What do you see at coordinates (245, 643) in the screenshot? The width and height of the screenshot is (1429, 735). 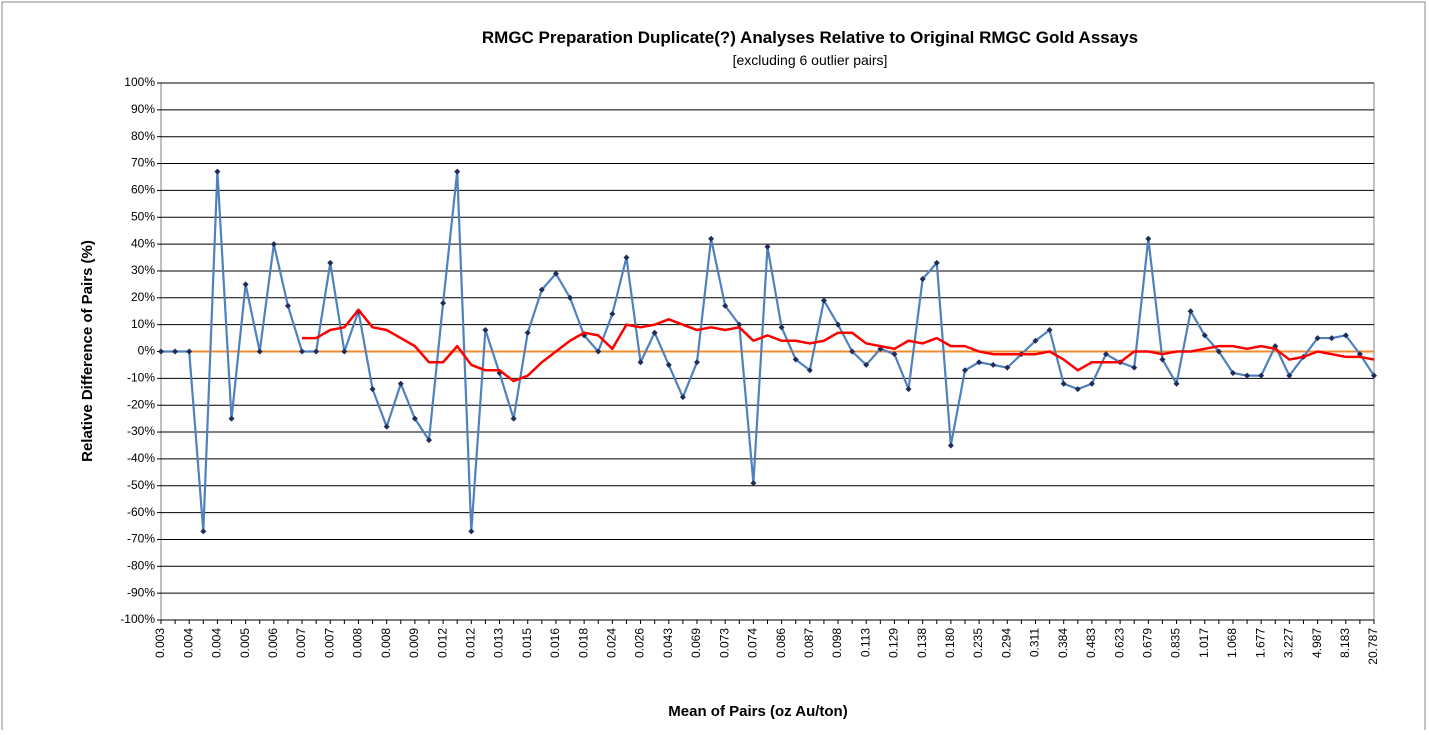 I see `x-tick-label: 0.005` at bounding box center [245, 643].